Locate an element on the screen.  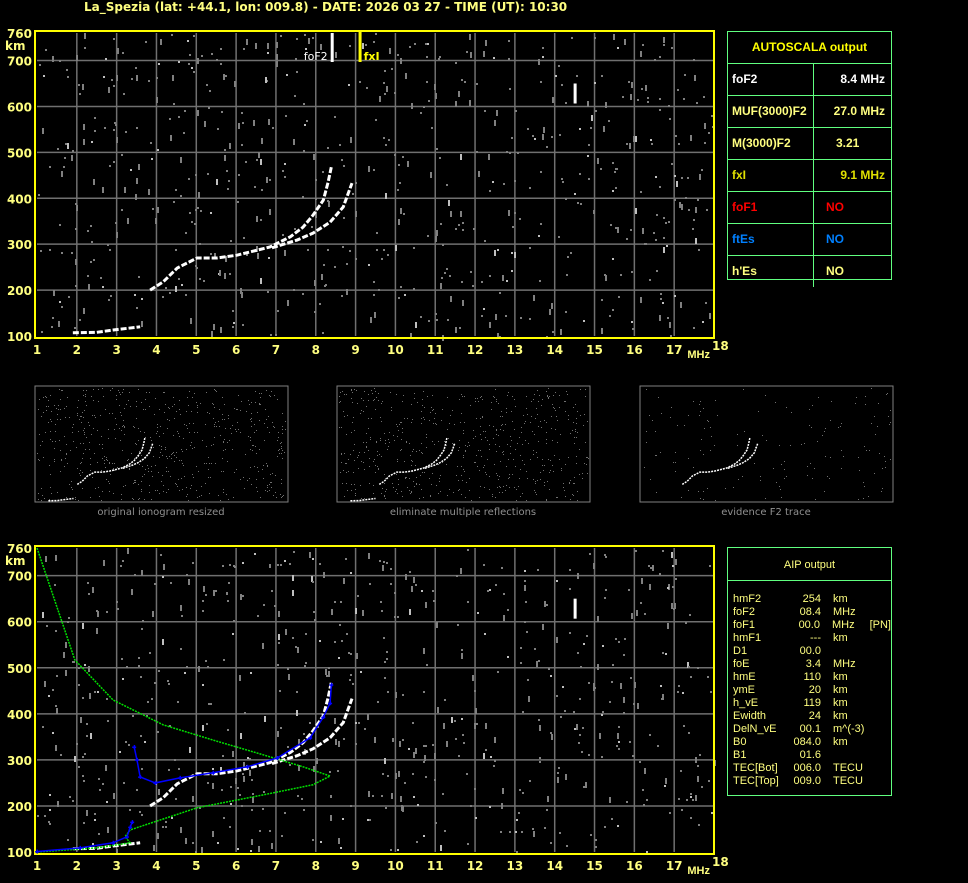
thumbnail-caption: eliminate multiple reflections is located at coordinates (463, 512).